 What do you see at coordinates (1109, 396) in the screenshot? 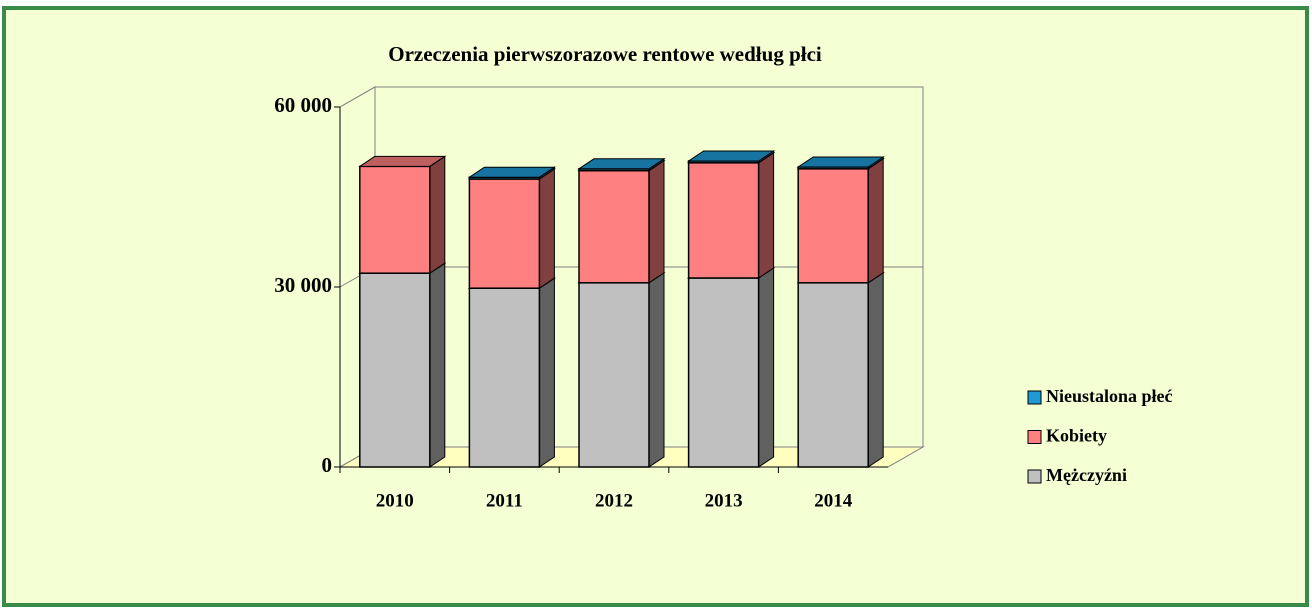
I see `legend-label: Nieustalona płeć` at bounding box center [1109, 396].